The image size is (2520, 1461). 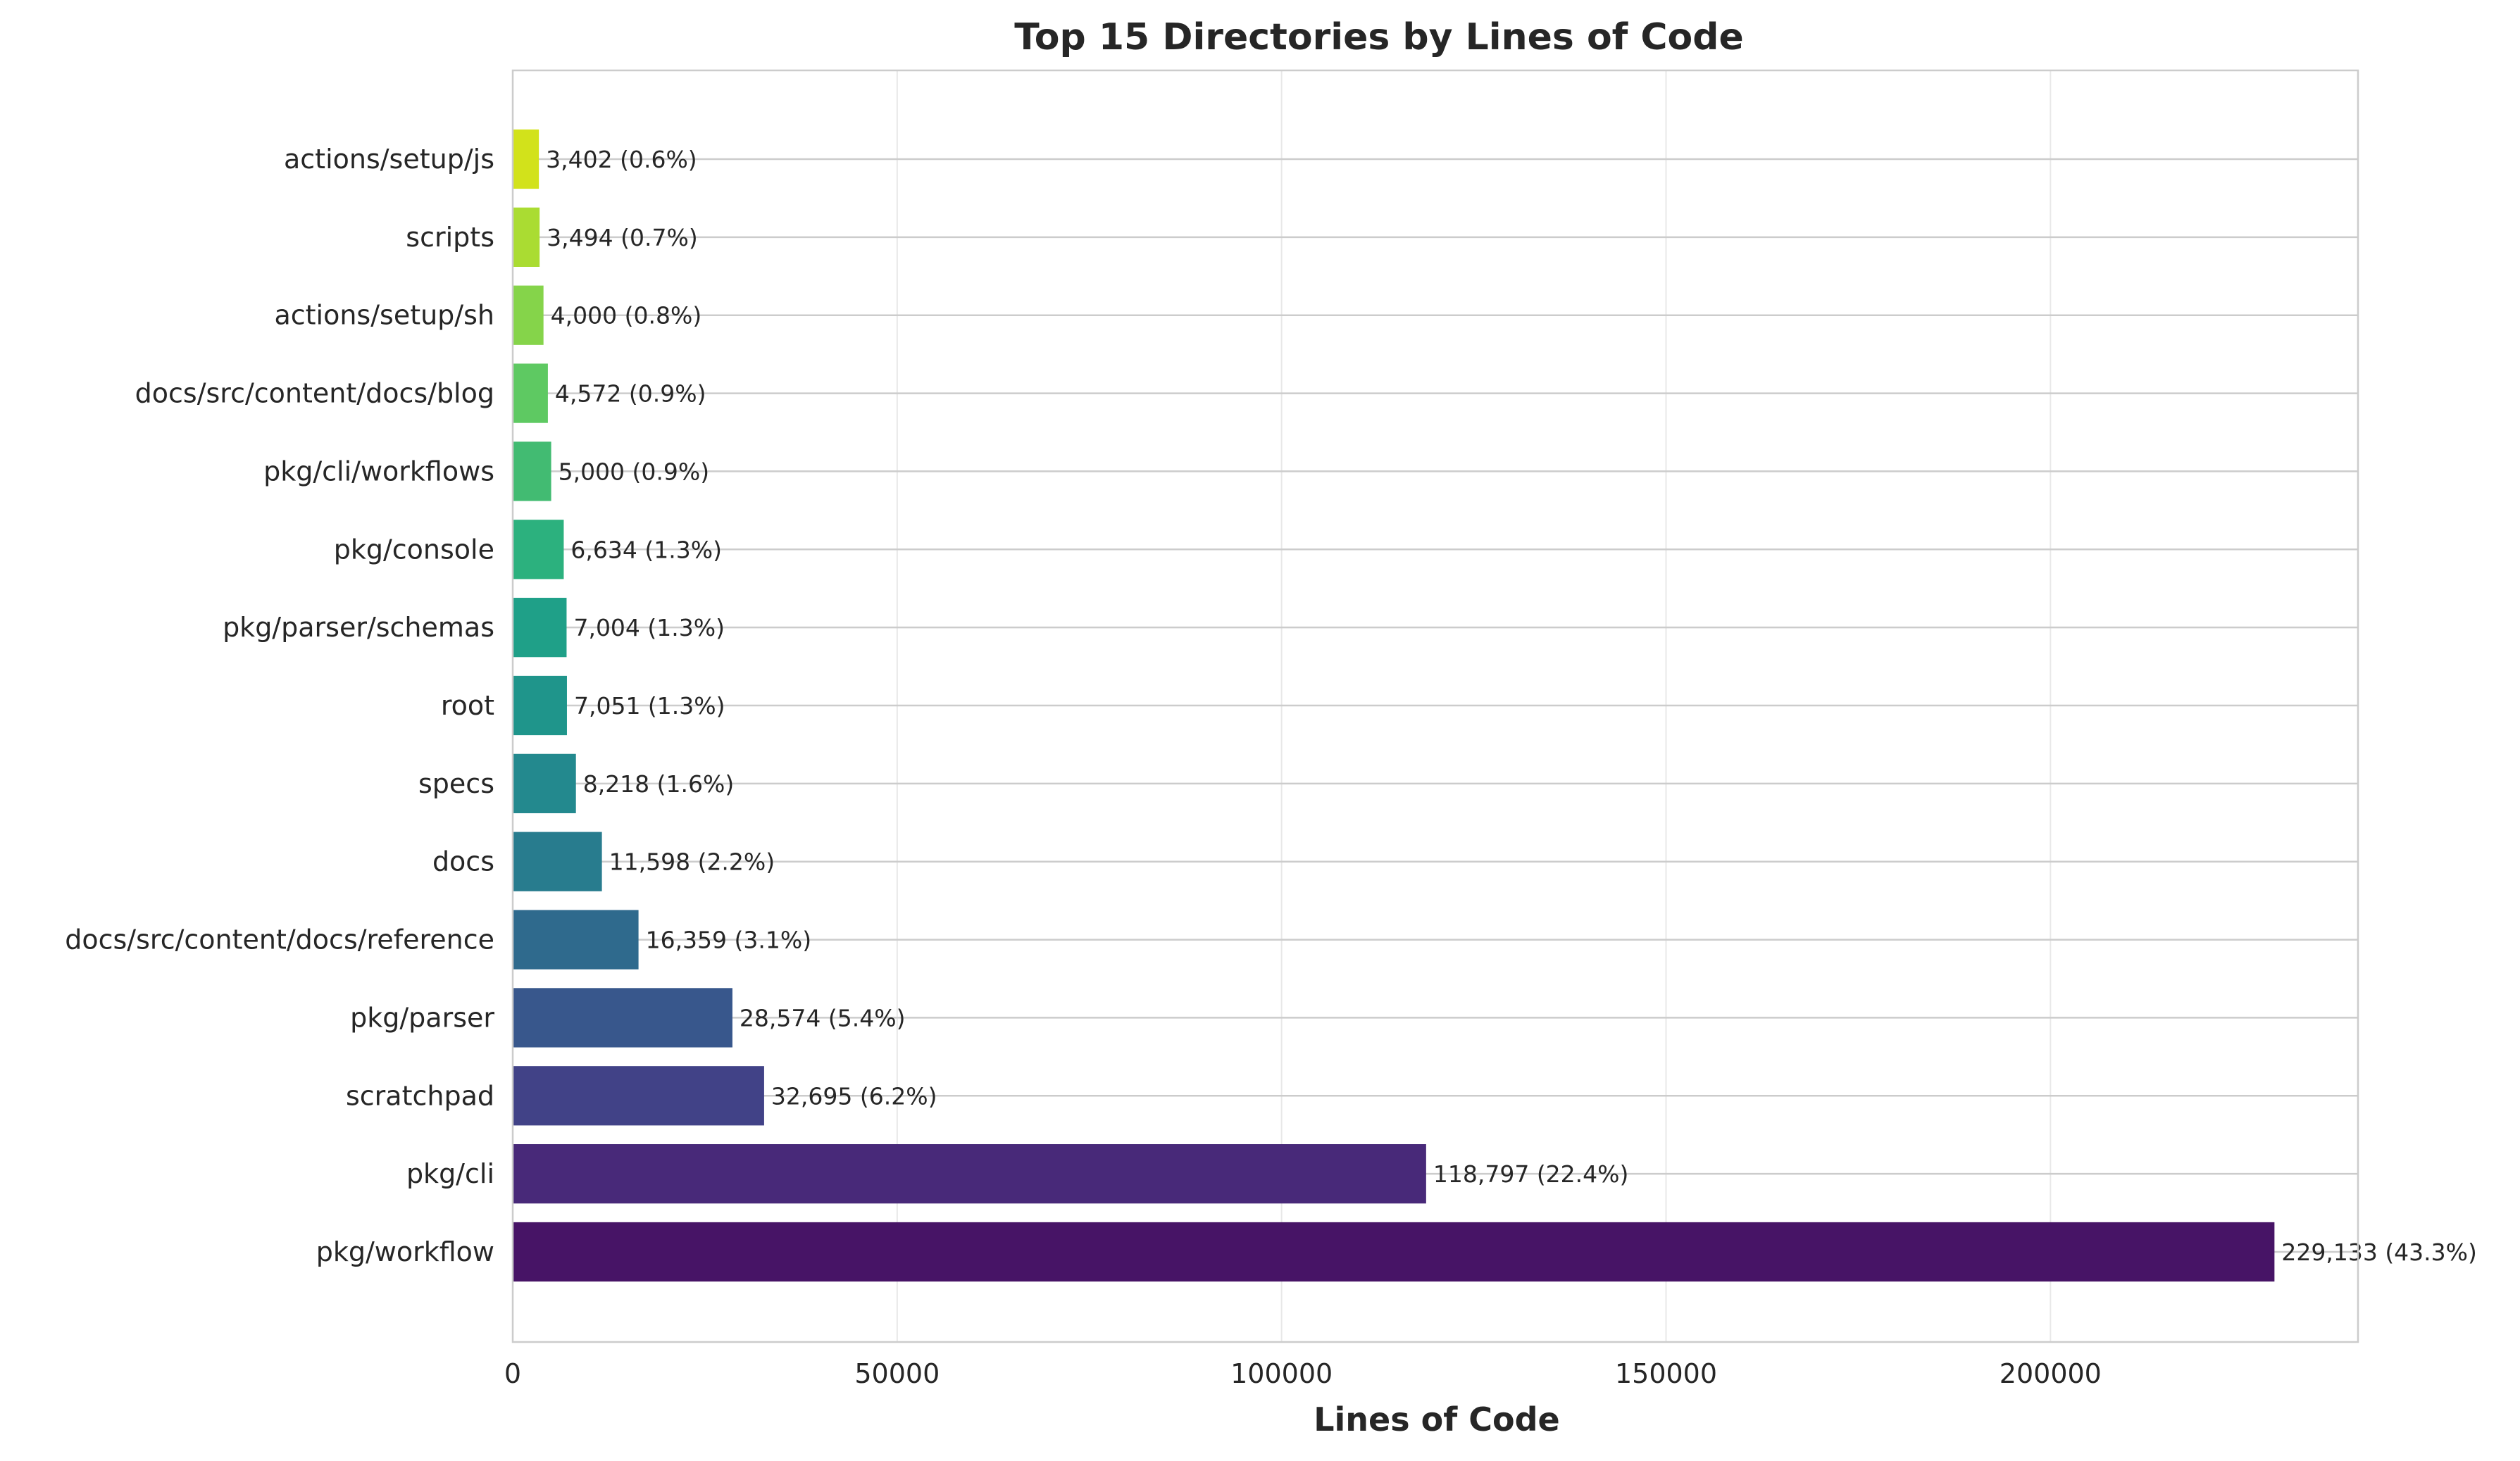 I want to click on data-label: 4,572 (0.9%), so click(x=631, y=394).